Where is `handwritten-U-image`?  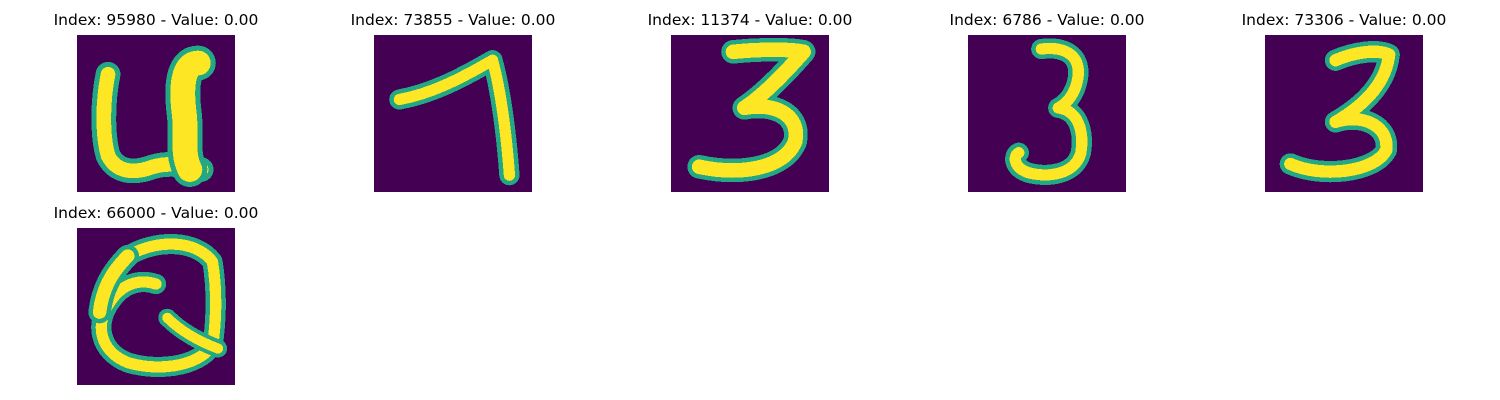
handwritten-U-image is located at coordinates (156, 113).